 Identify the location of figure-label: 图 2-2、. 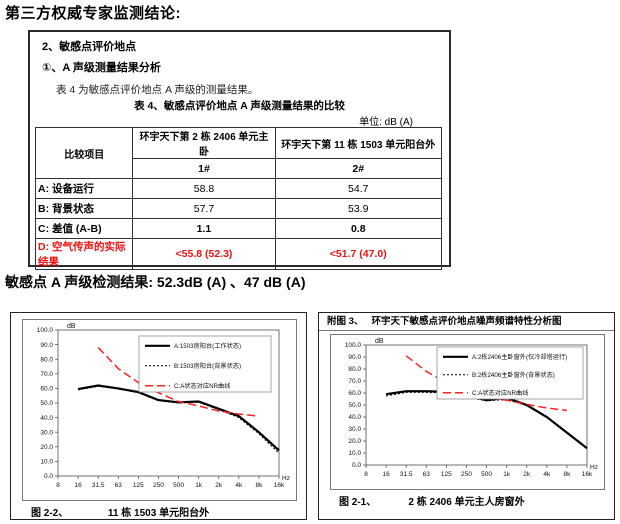
(50, 513).